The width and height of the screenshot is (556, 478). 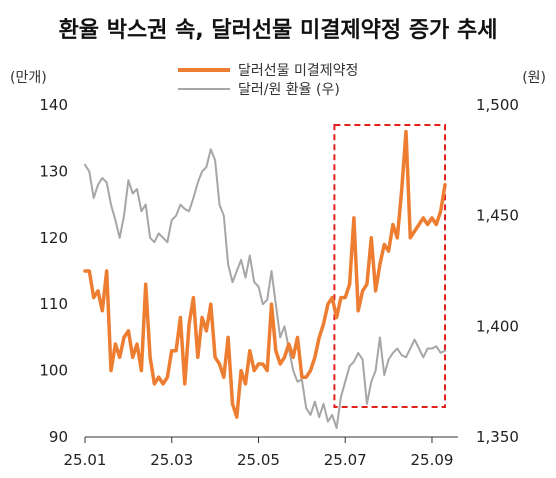 I want to click on right-unit-label: (원), so click(x=534, y=78).